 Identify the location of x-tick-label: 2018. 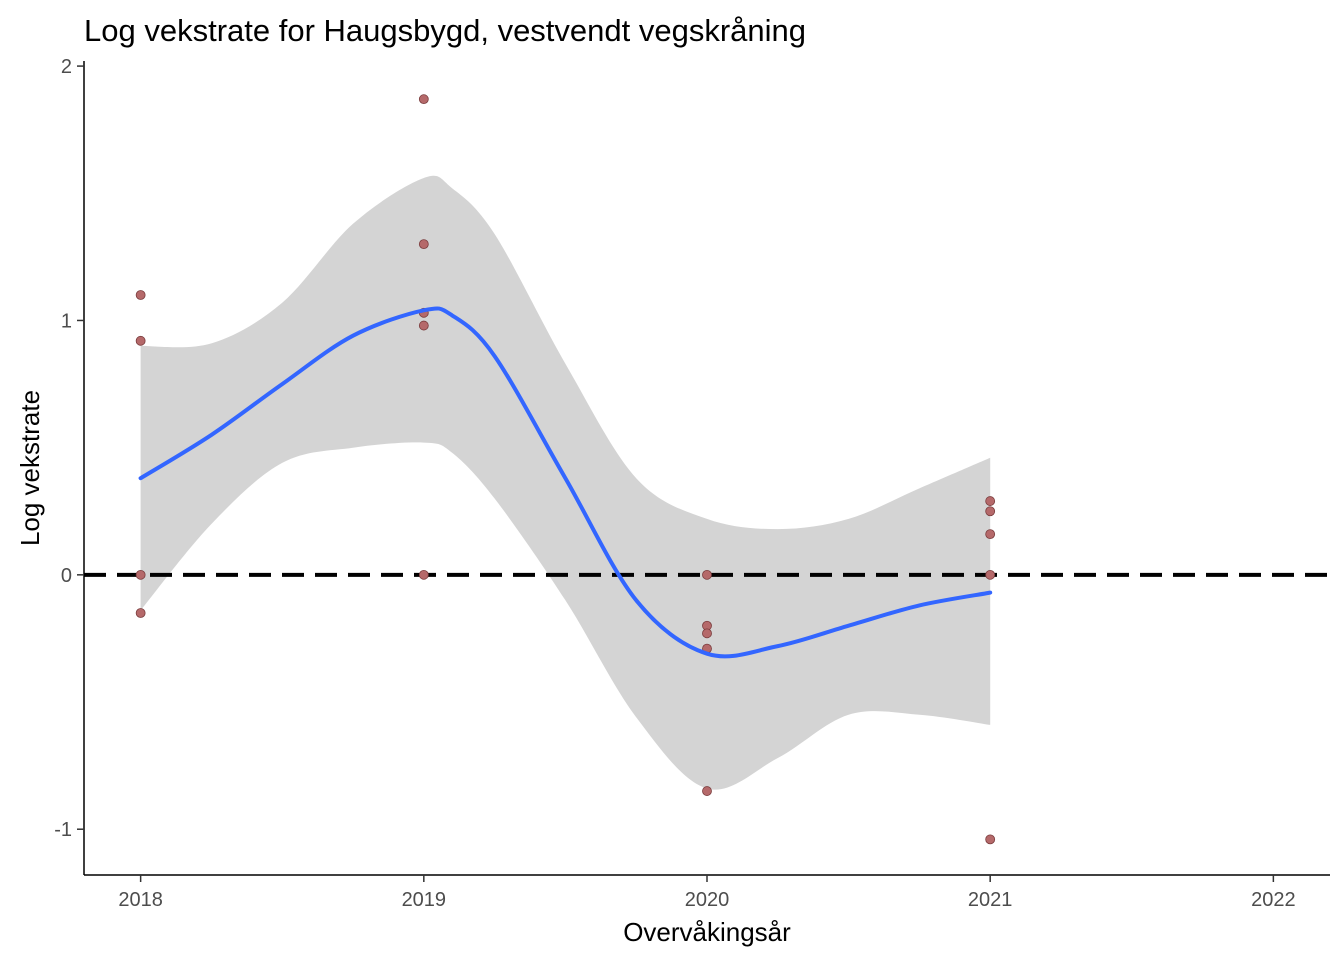
(140, 900).